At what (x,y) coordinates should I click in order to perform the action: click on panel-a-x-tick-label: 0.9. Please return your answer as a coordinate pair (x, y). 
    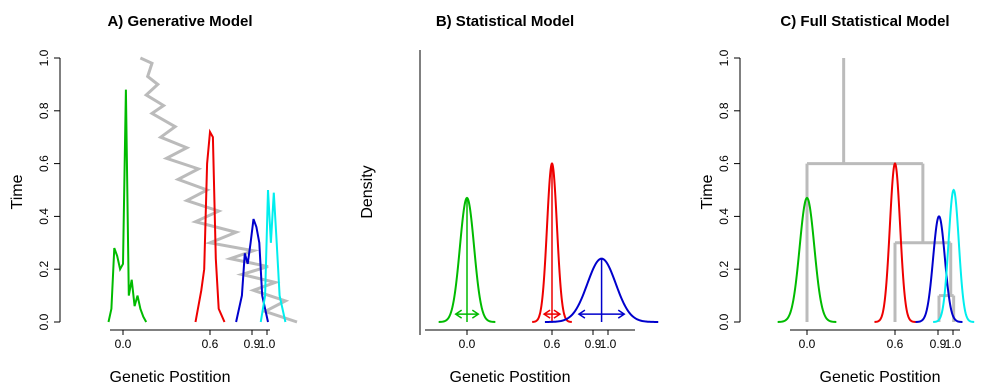
    Looking at the image, I should click on (252, 344).